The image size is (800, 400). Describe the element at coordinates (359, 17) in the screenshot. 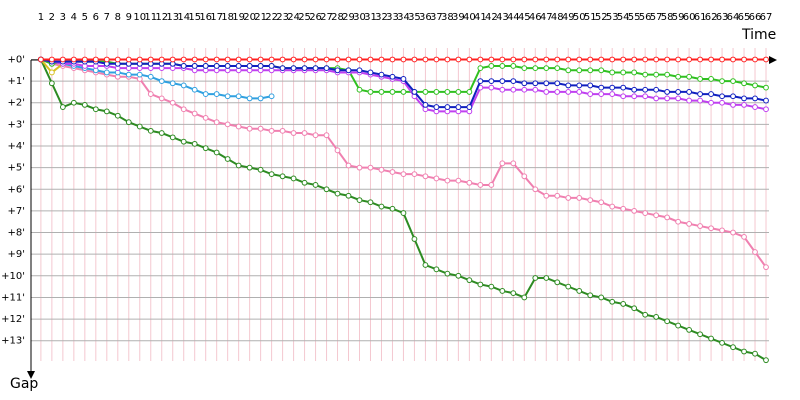

I see `x-tick-label: 30` at that location.